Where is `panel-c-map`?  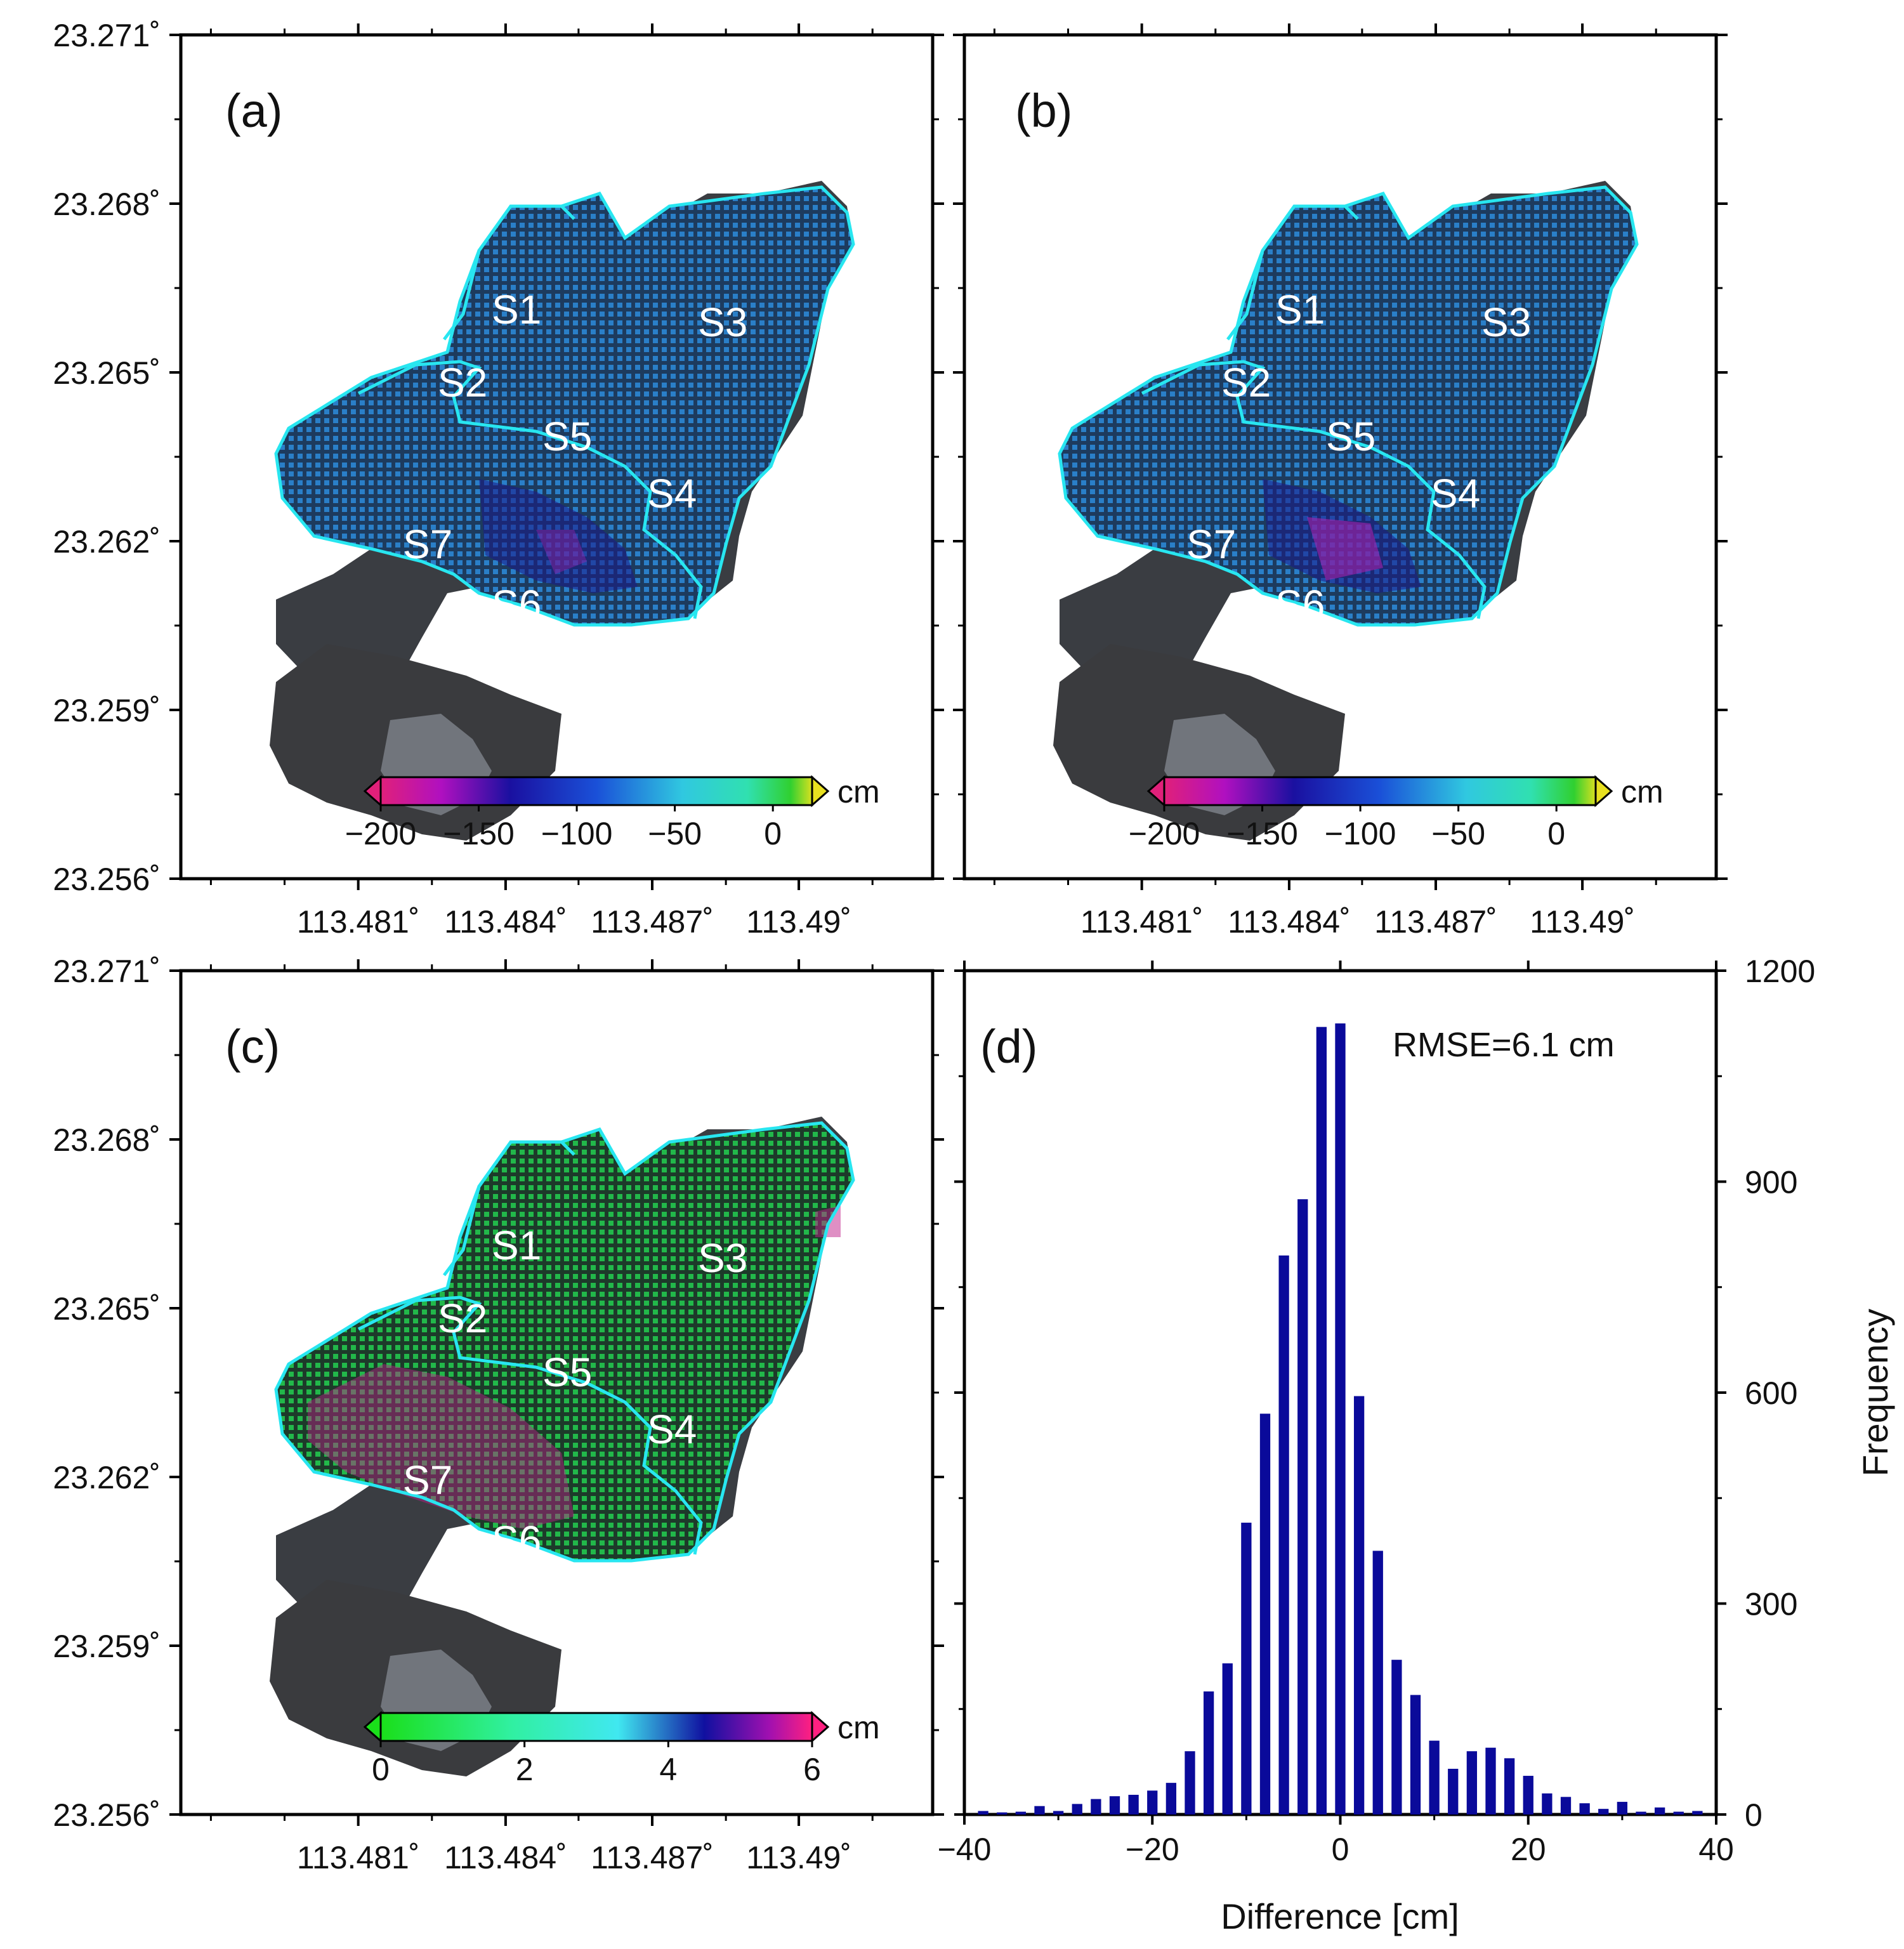
panel-c-map is located at coordinates (562, 1446).